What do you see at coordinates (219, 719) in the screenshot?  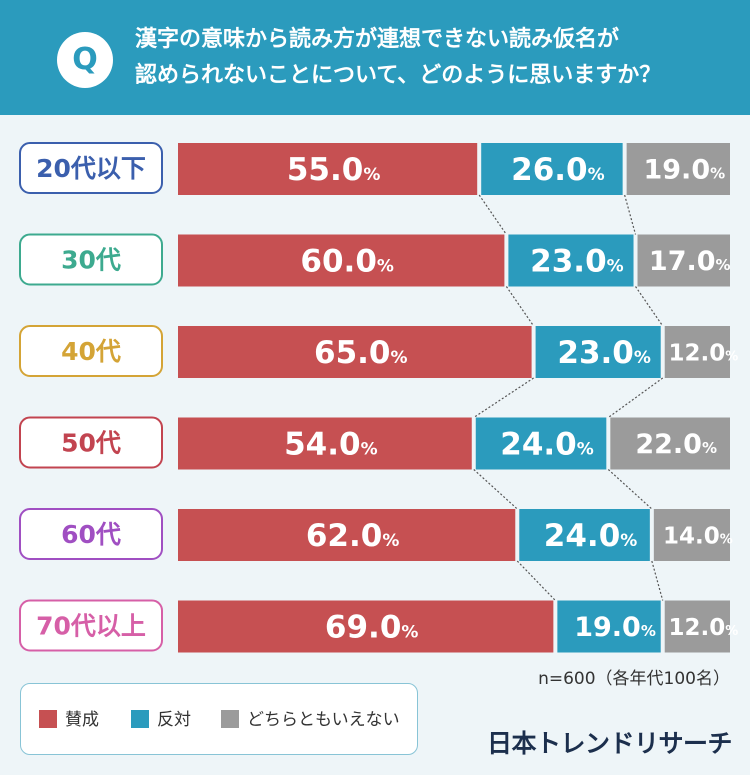 I see `legend: 賛成 反対 どちらともいえない` at bounding box center [219, 719].